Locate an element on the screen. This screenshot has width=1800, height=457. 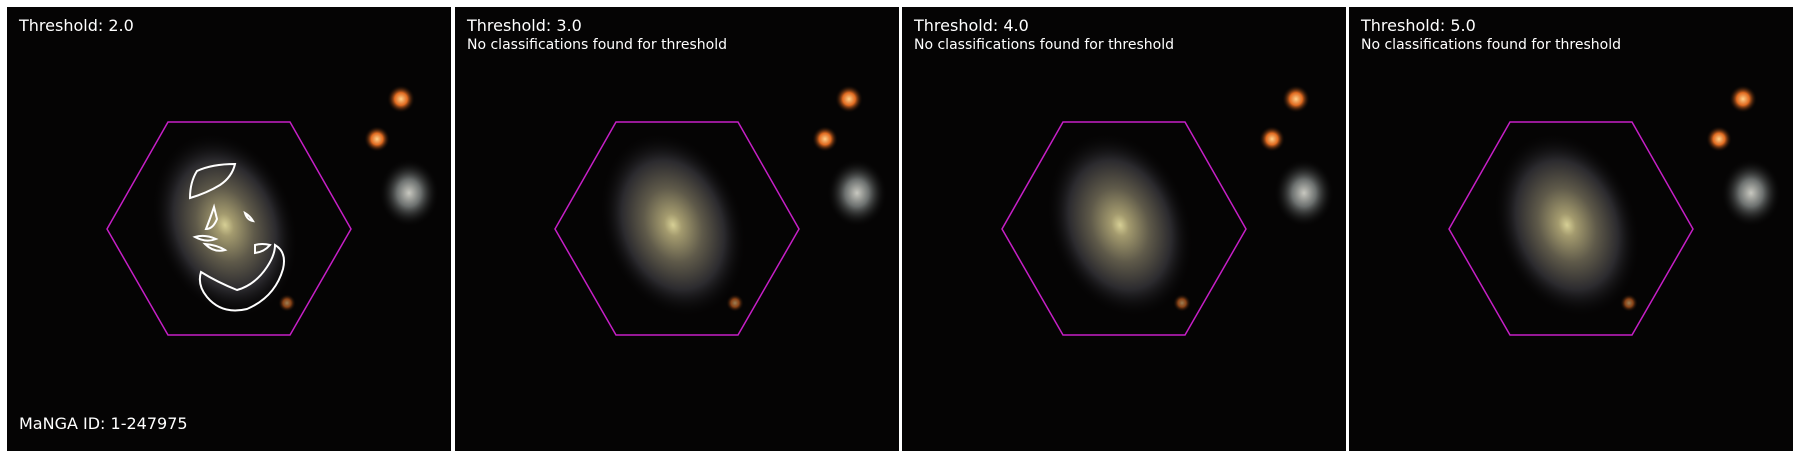
contour-group is located at coordinates (236, 237).